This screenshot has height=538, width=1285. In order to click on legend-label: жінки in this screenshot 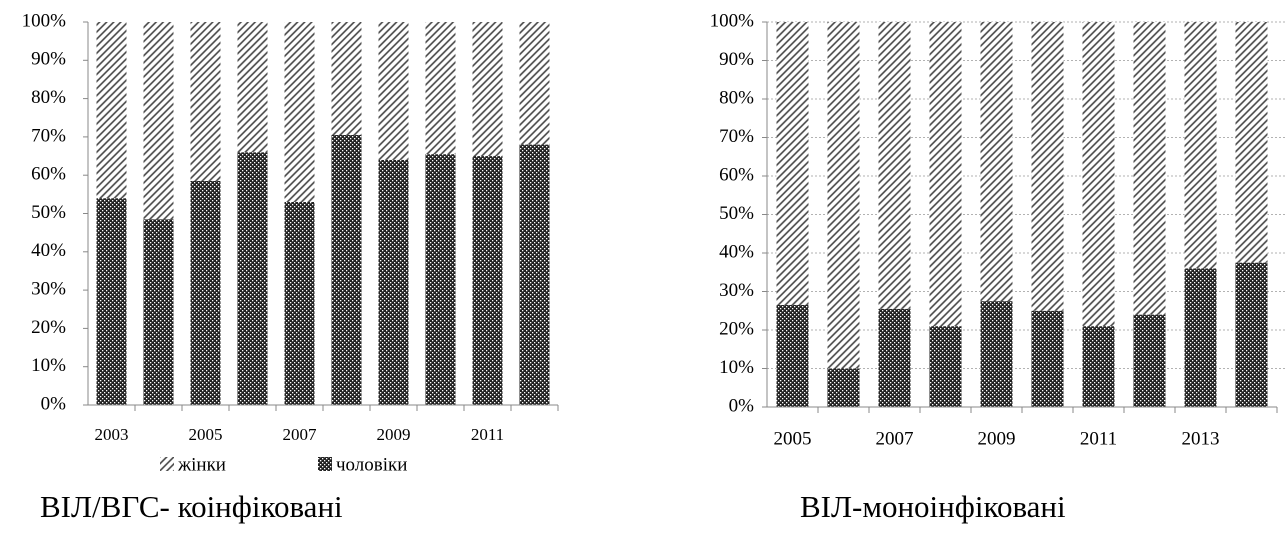, I will do `click(201, 464)`.